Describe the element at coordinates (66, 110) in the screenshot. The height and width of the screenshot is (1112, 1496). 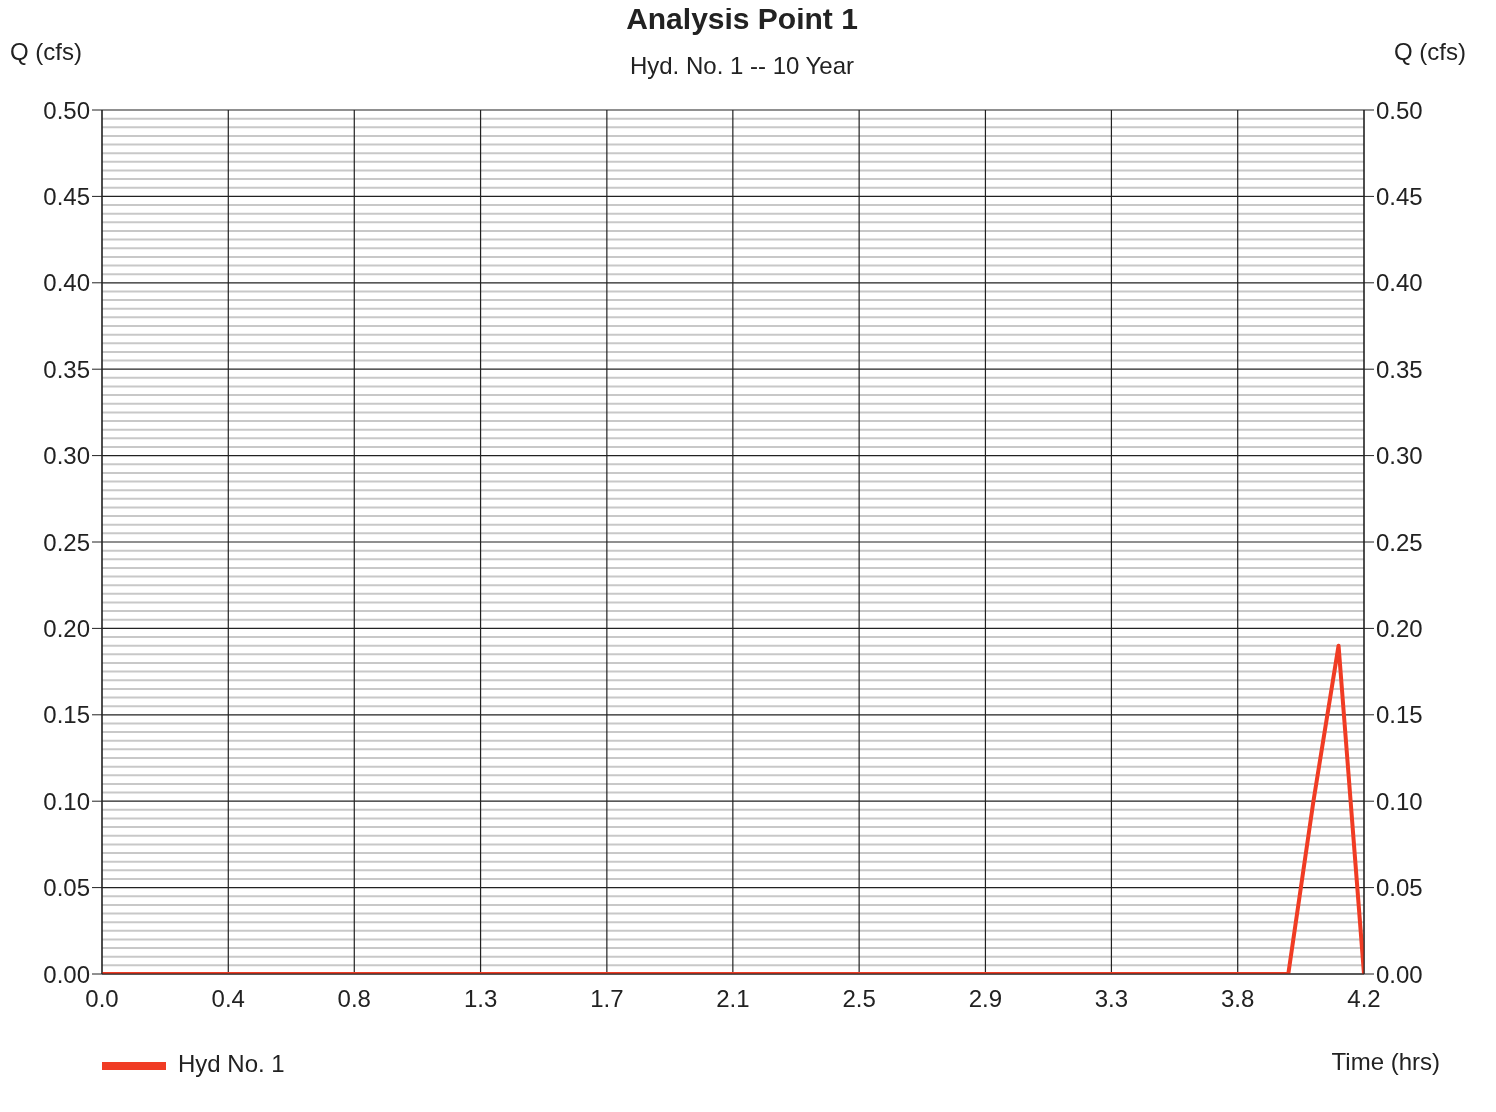
I see `y-tick-label: 0.50` at that location.